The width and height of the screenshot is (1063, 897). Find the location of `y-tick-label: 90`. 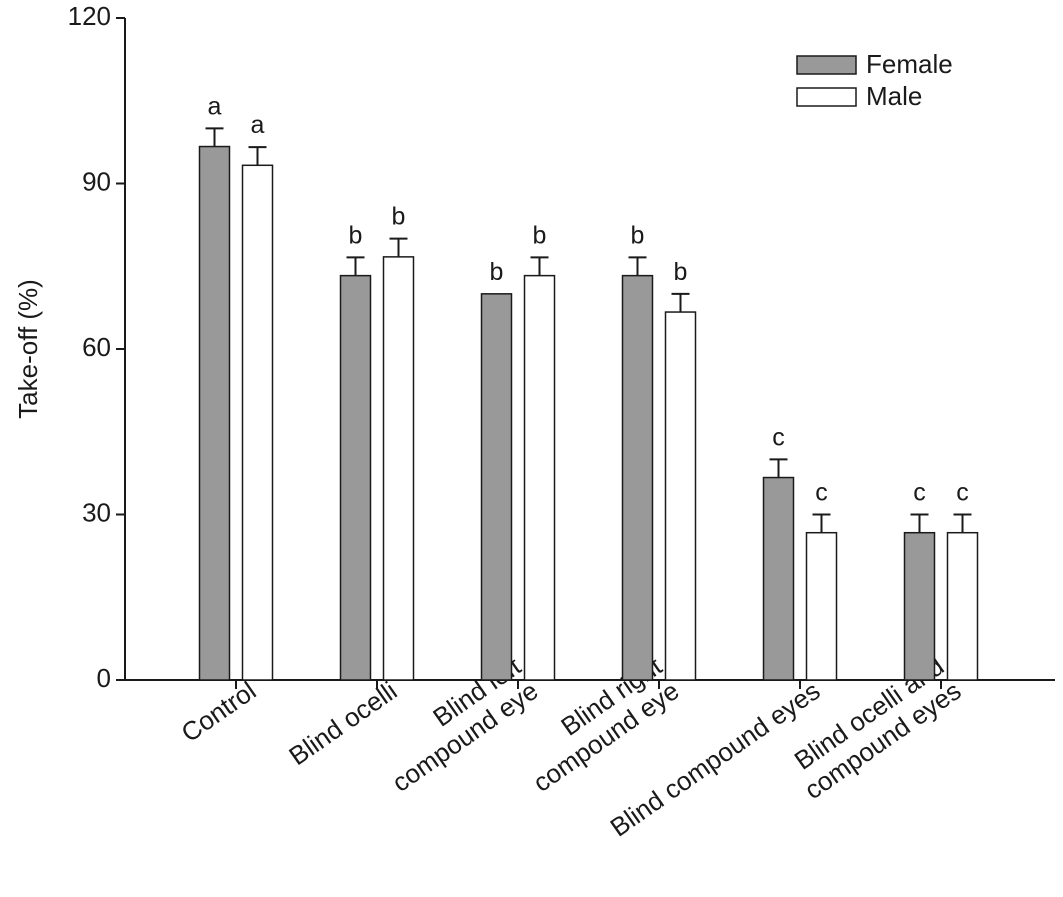

y-tick-label: 90 is located at coordinates (96, 181).